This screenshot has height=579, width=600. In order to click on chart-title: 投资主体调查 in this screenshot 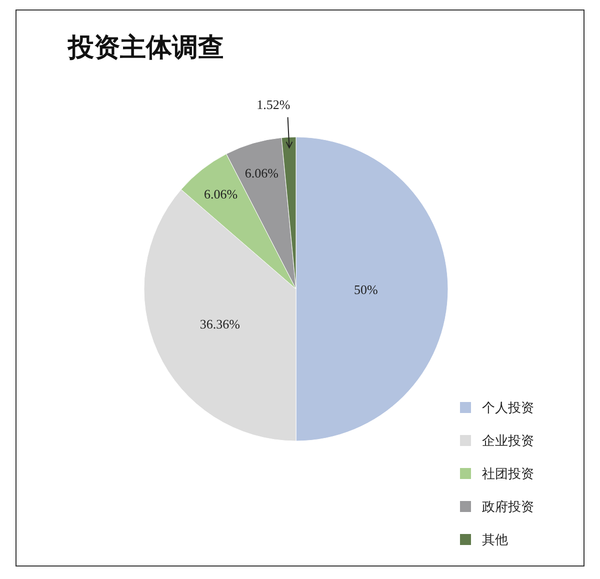, I will do `click(145, 48)`.